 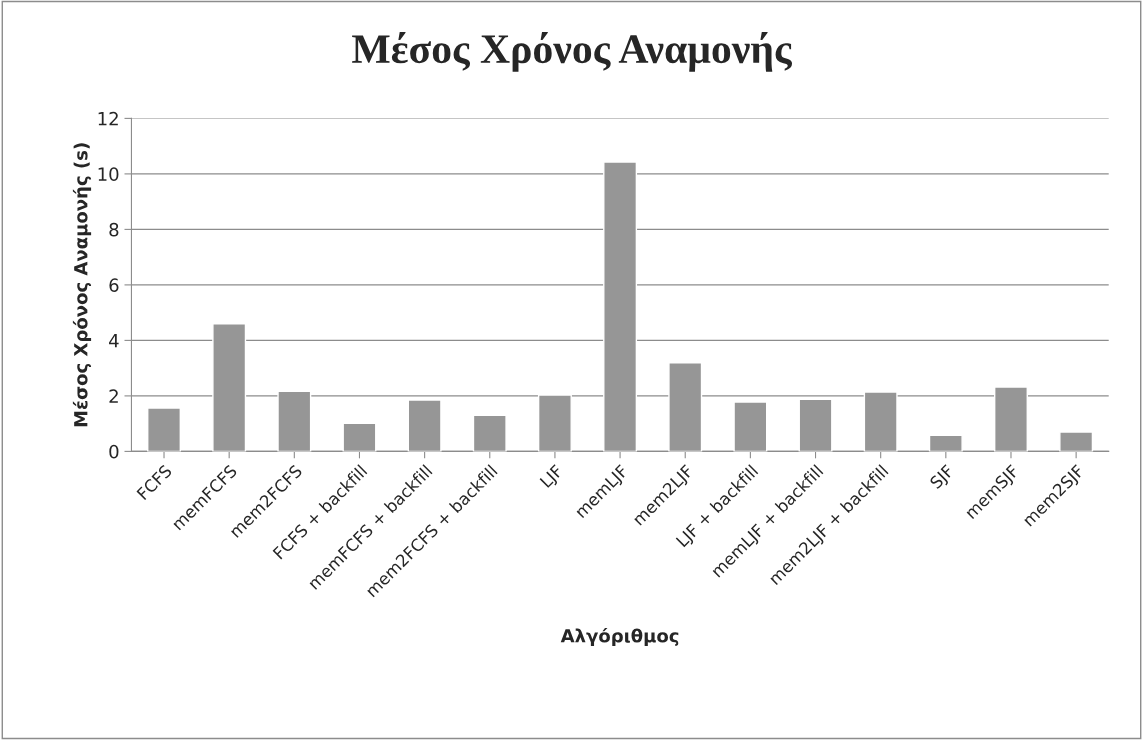 What do you see at coordinates (108, 174) in the screenshot?
I see `y-tick-label: 10` at bounding box center [108, 174].